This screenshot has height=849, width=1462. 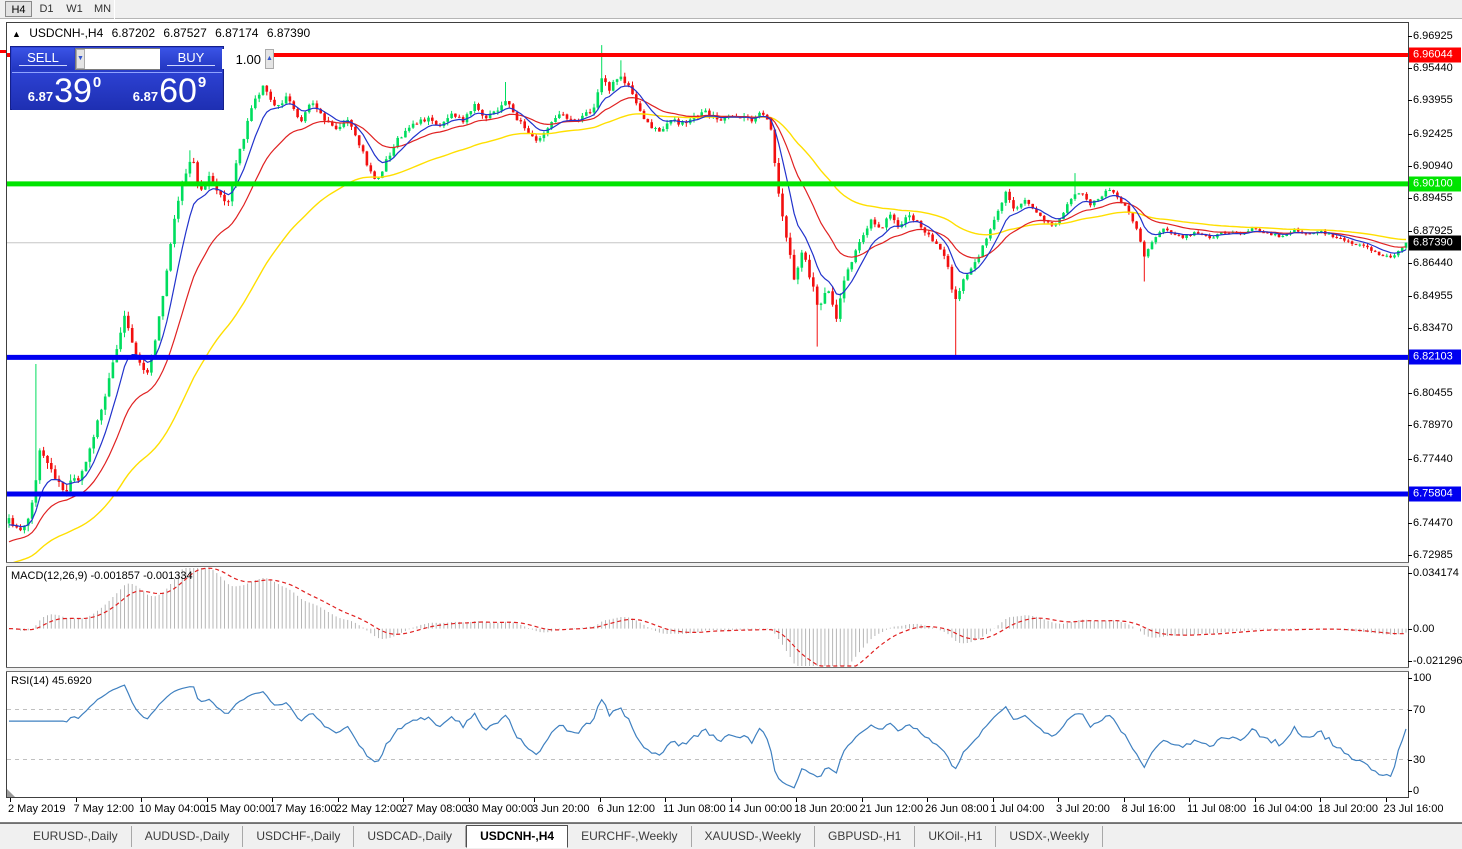 I want to click on time-tick-label: 10 May 04:00, so click(x=172, y=809).